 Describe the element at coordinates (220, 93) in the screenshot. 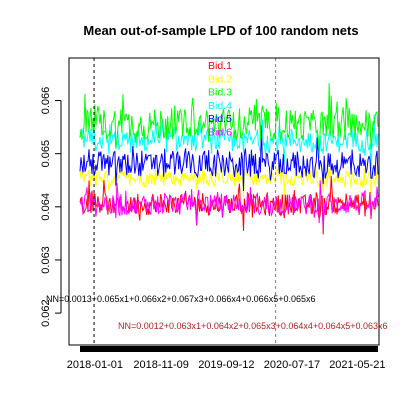

I see `legend-entry-3: Bid.3` at that location.